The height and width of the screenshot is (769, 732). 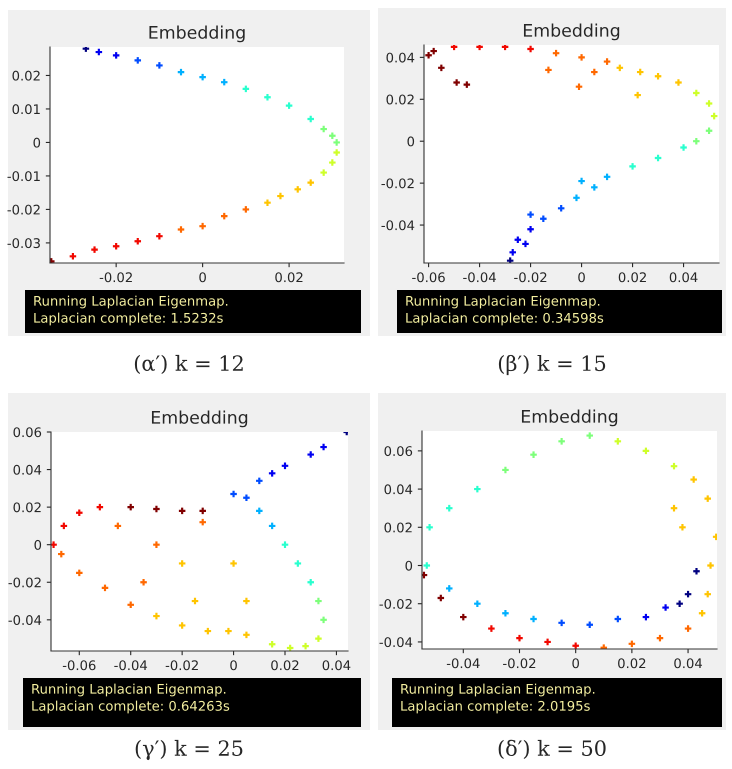 What do you see at coordinates (479, 277) in the screenshot?
I see `x-tick-label: -0.04` at bounding box center [479, 277].